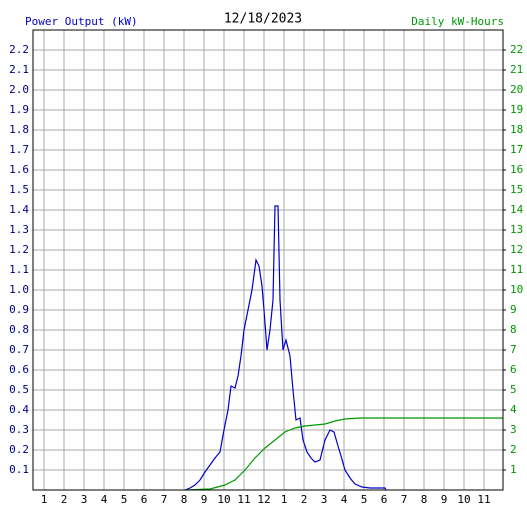 This screenshot has height=510, width=527. What do you see at coordinates (19, 49) in the screenshot?
I see `y-tick-label: 2.2` at bounding box center [19, 49].